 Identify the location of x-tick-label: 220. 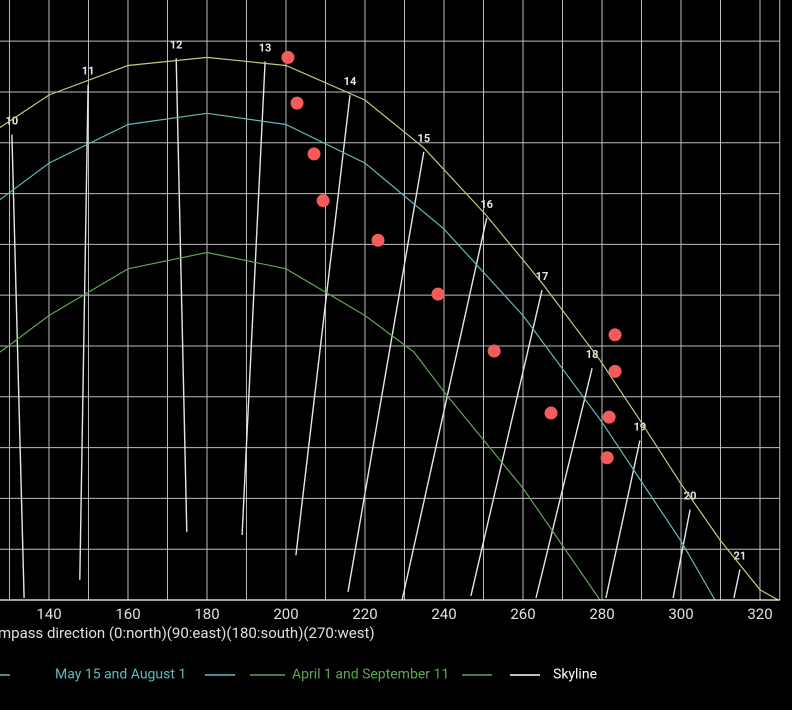
(364, 614).